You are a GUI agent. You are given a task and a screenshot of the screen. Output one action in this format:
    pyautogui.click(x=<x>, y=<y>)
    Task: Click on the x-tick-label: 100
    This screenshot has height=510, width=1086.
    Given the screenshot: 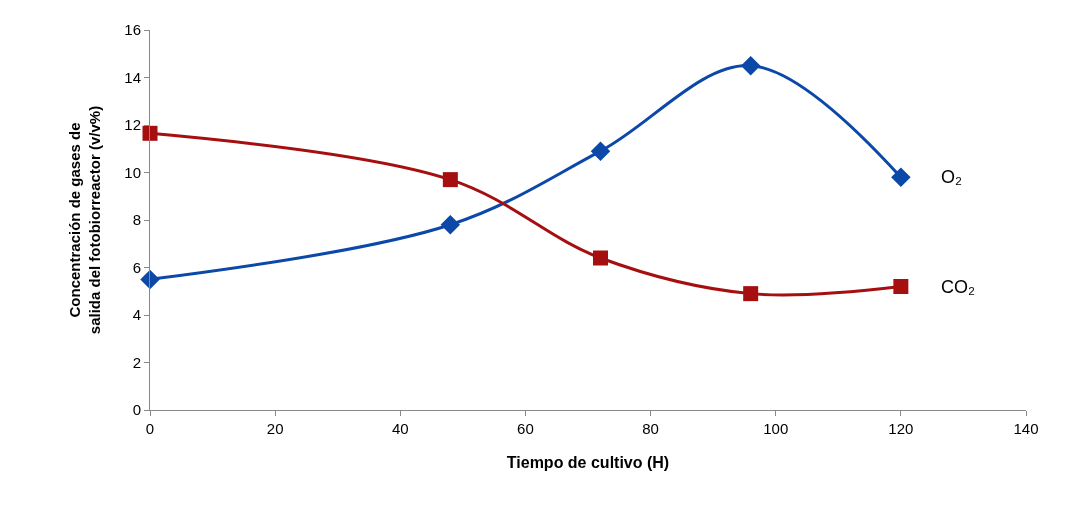 What is the action you would take?
    pyautogui.click(x=776, y=428)
    